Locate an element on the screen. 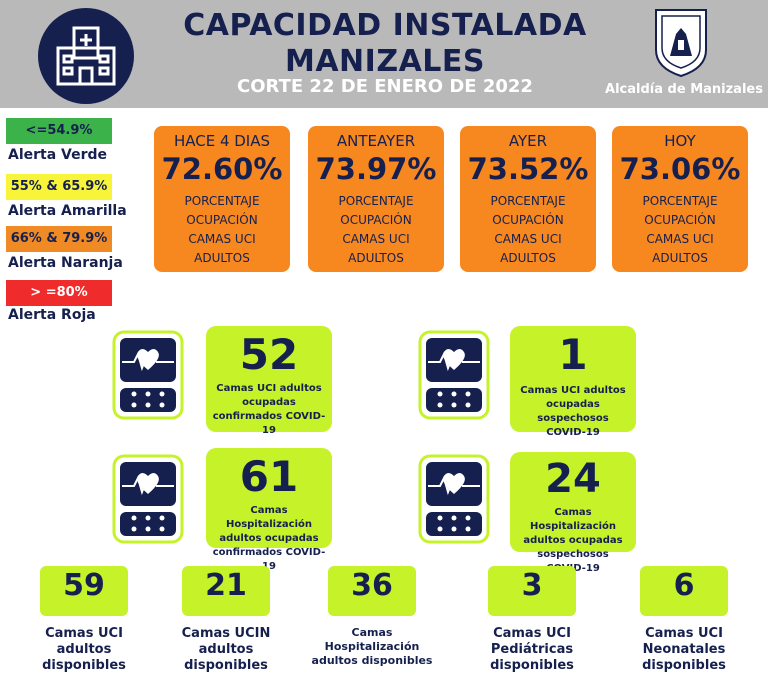 This screenshot has height=691, width=768. available-uci-neonatales-card: 6 is located at coordinates (684, 591).